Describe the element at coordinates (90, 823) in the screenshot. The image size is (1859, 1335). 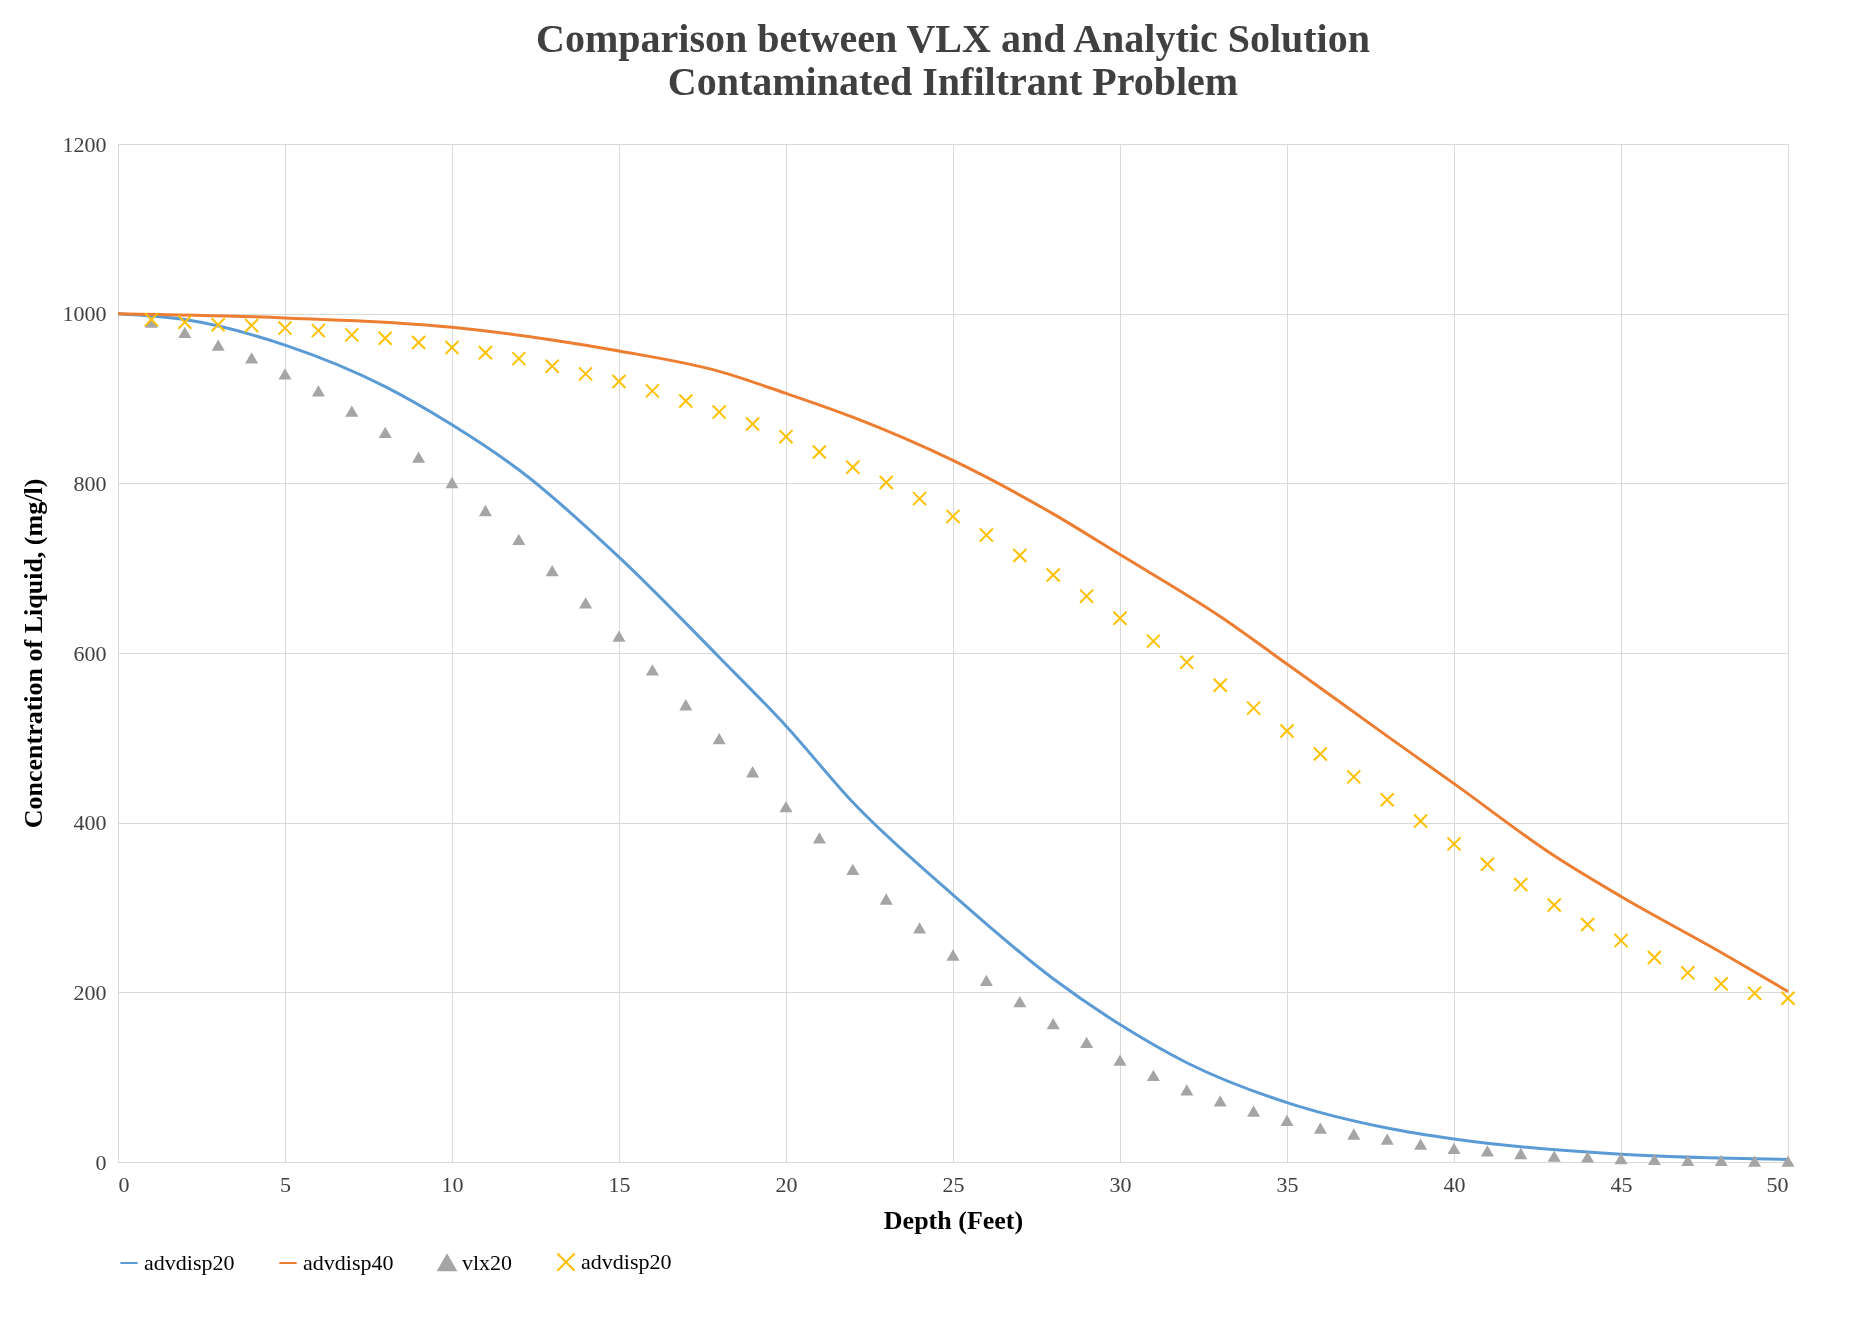
I see `y-tick-label: 400` at that location.